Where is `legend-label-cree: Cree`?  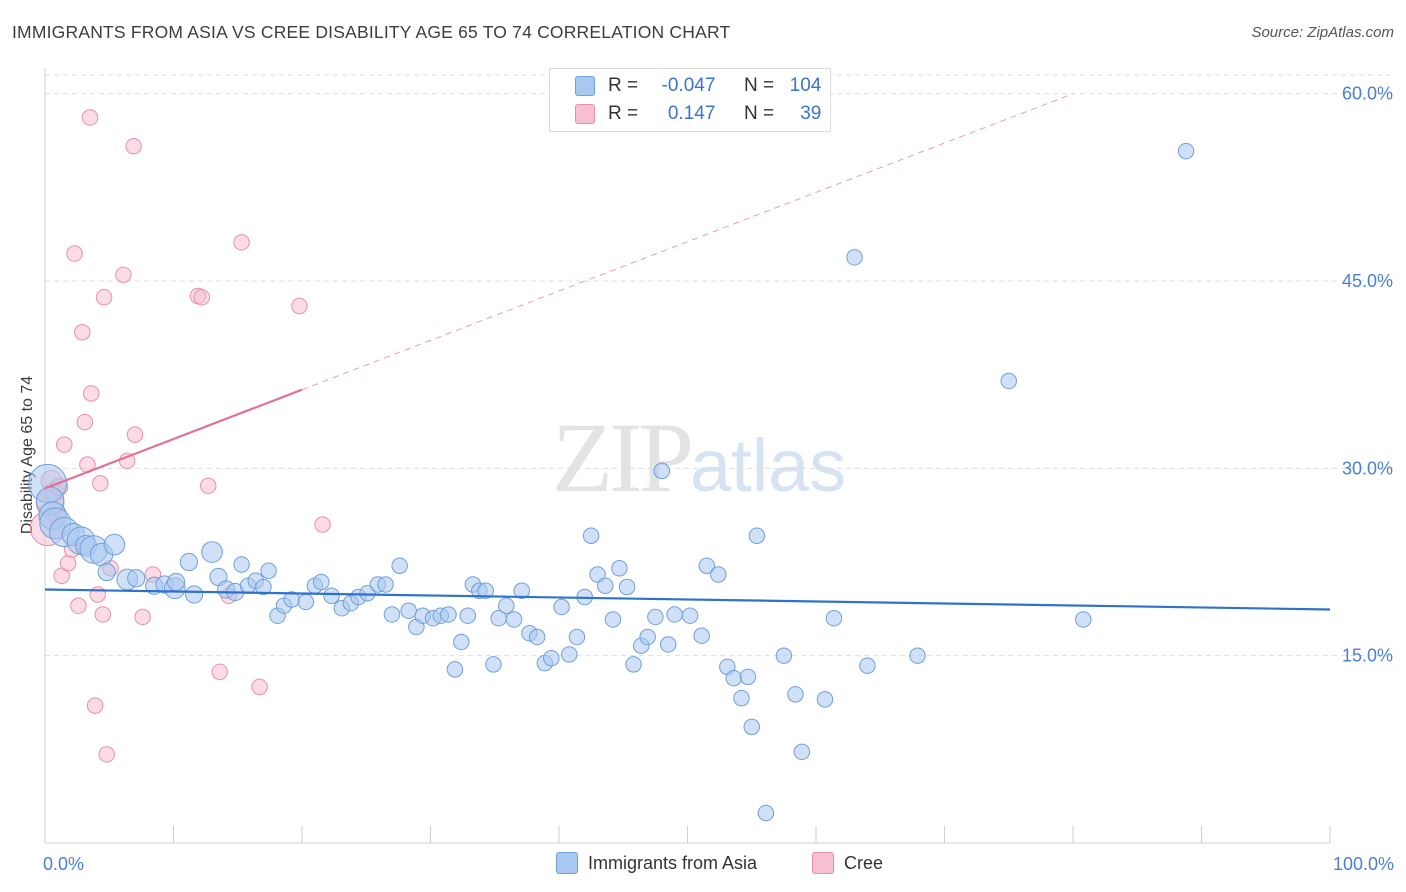
legend-label-cree: Cree is located at coordinates (864, 862).